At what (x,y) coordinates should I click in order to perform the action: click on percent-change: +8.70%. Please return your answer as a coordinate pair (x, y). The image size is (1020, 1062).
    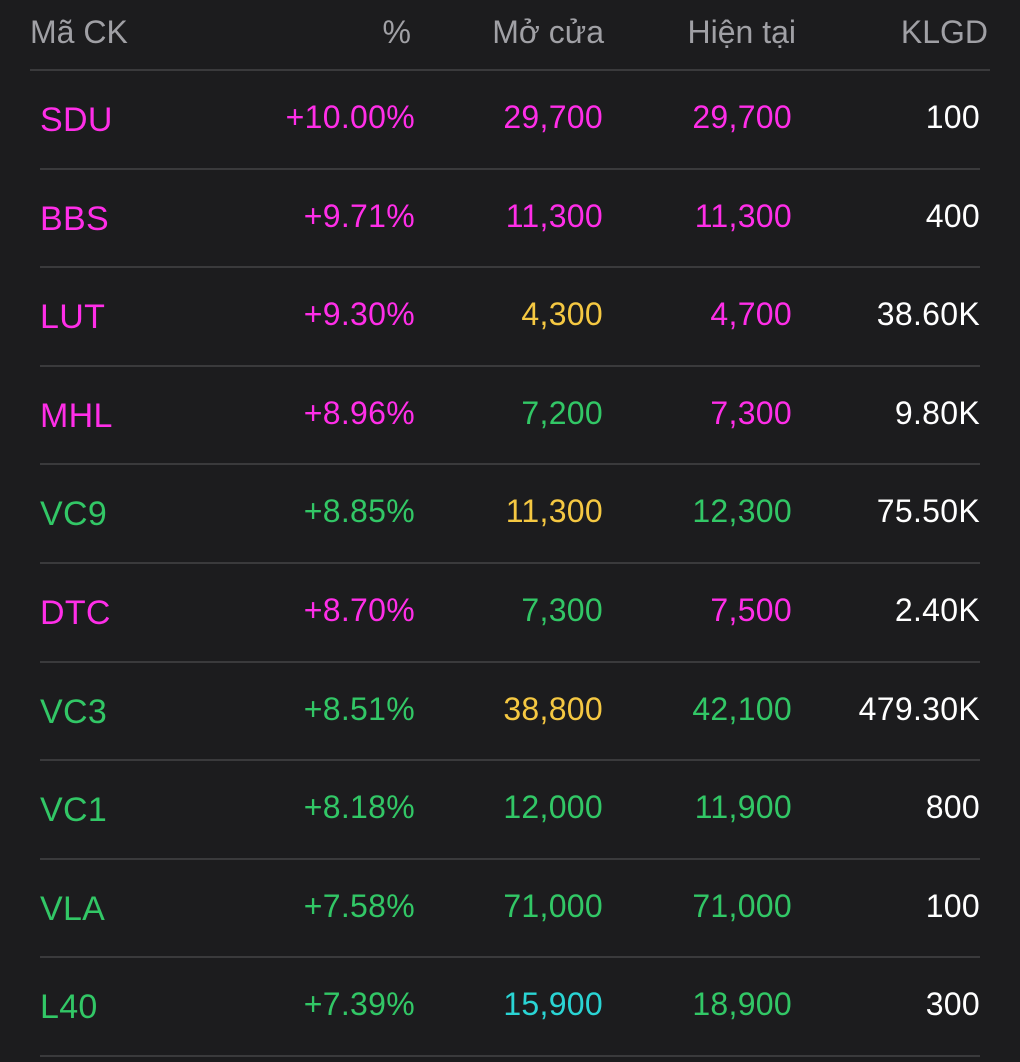
    Looking at the image, I should click on (359, 609).